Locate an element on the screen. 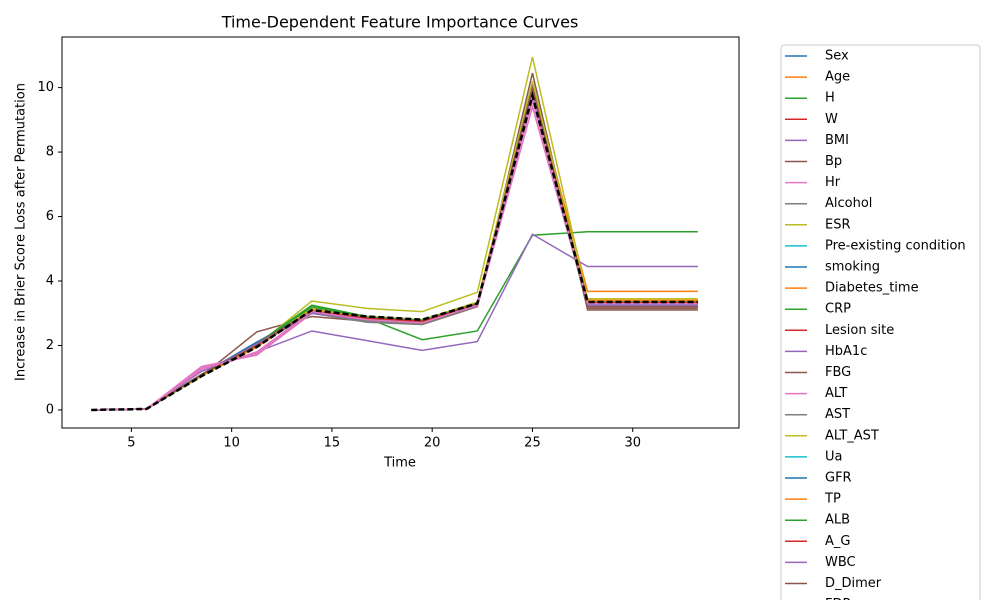 The height and width of the screenshot is (600, 1000). legend-label: Alcohol is located at coordinates (848, 203).